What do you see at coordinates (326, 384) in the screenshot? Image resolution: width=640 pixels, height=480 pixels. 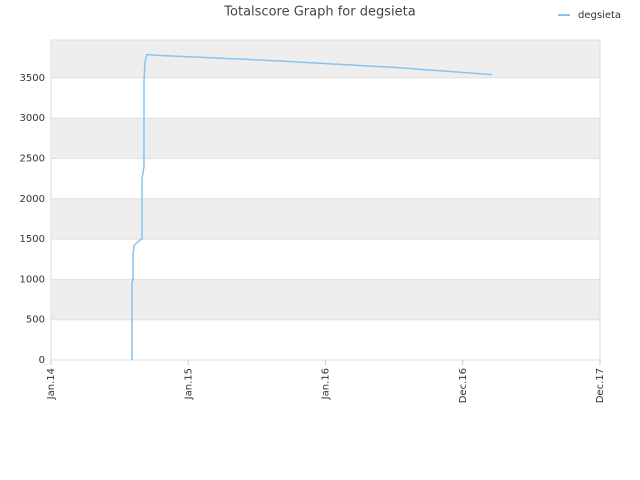 I see `x-tick-label: Jan.16` at bounding box center [326, 384].